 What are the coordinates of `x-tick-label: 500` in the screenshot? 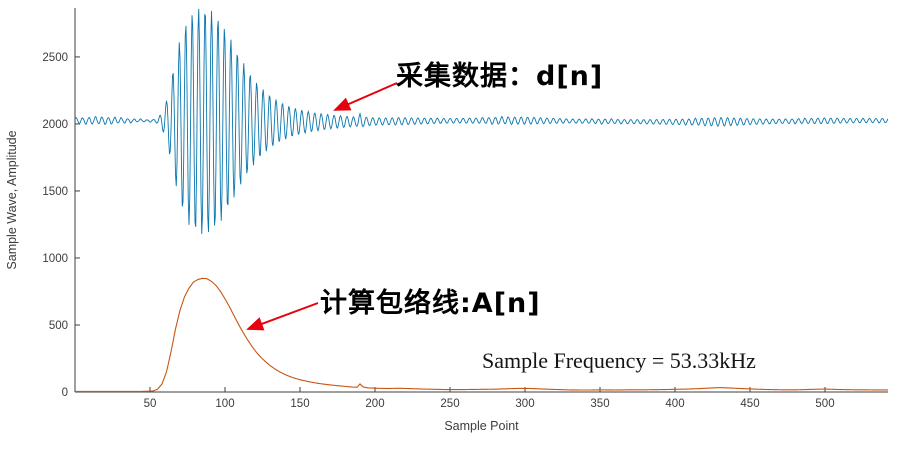 It's located at (824, 404).